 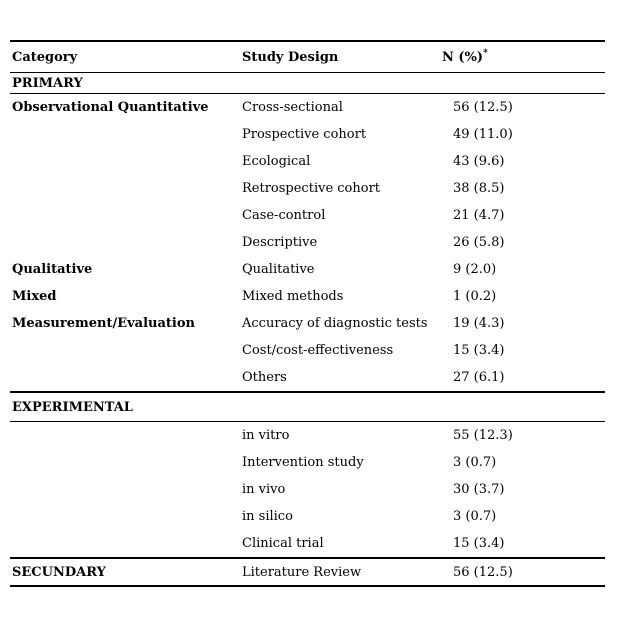 What do you see at coordinates (266, 435) in the screenshot?
I see `design-cell: in vitro` at bounding box center [266, 435].